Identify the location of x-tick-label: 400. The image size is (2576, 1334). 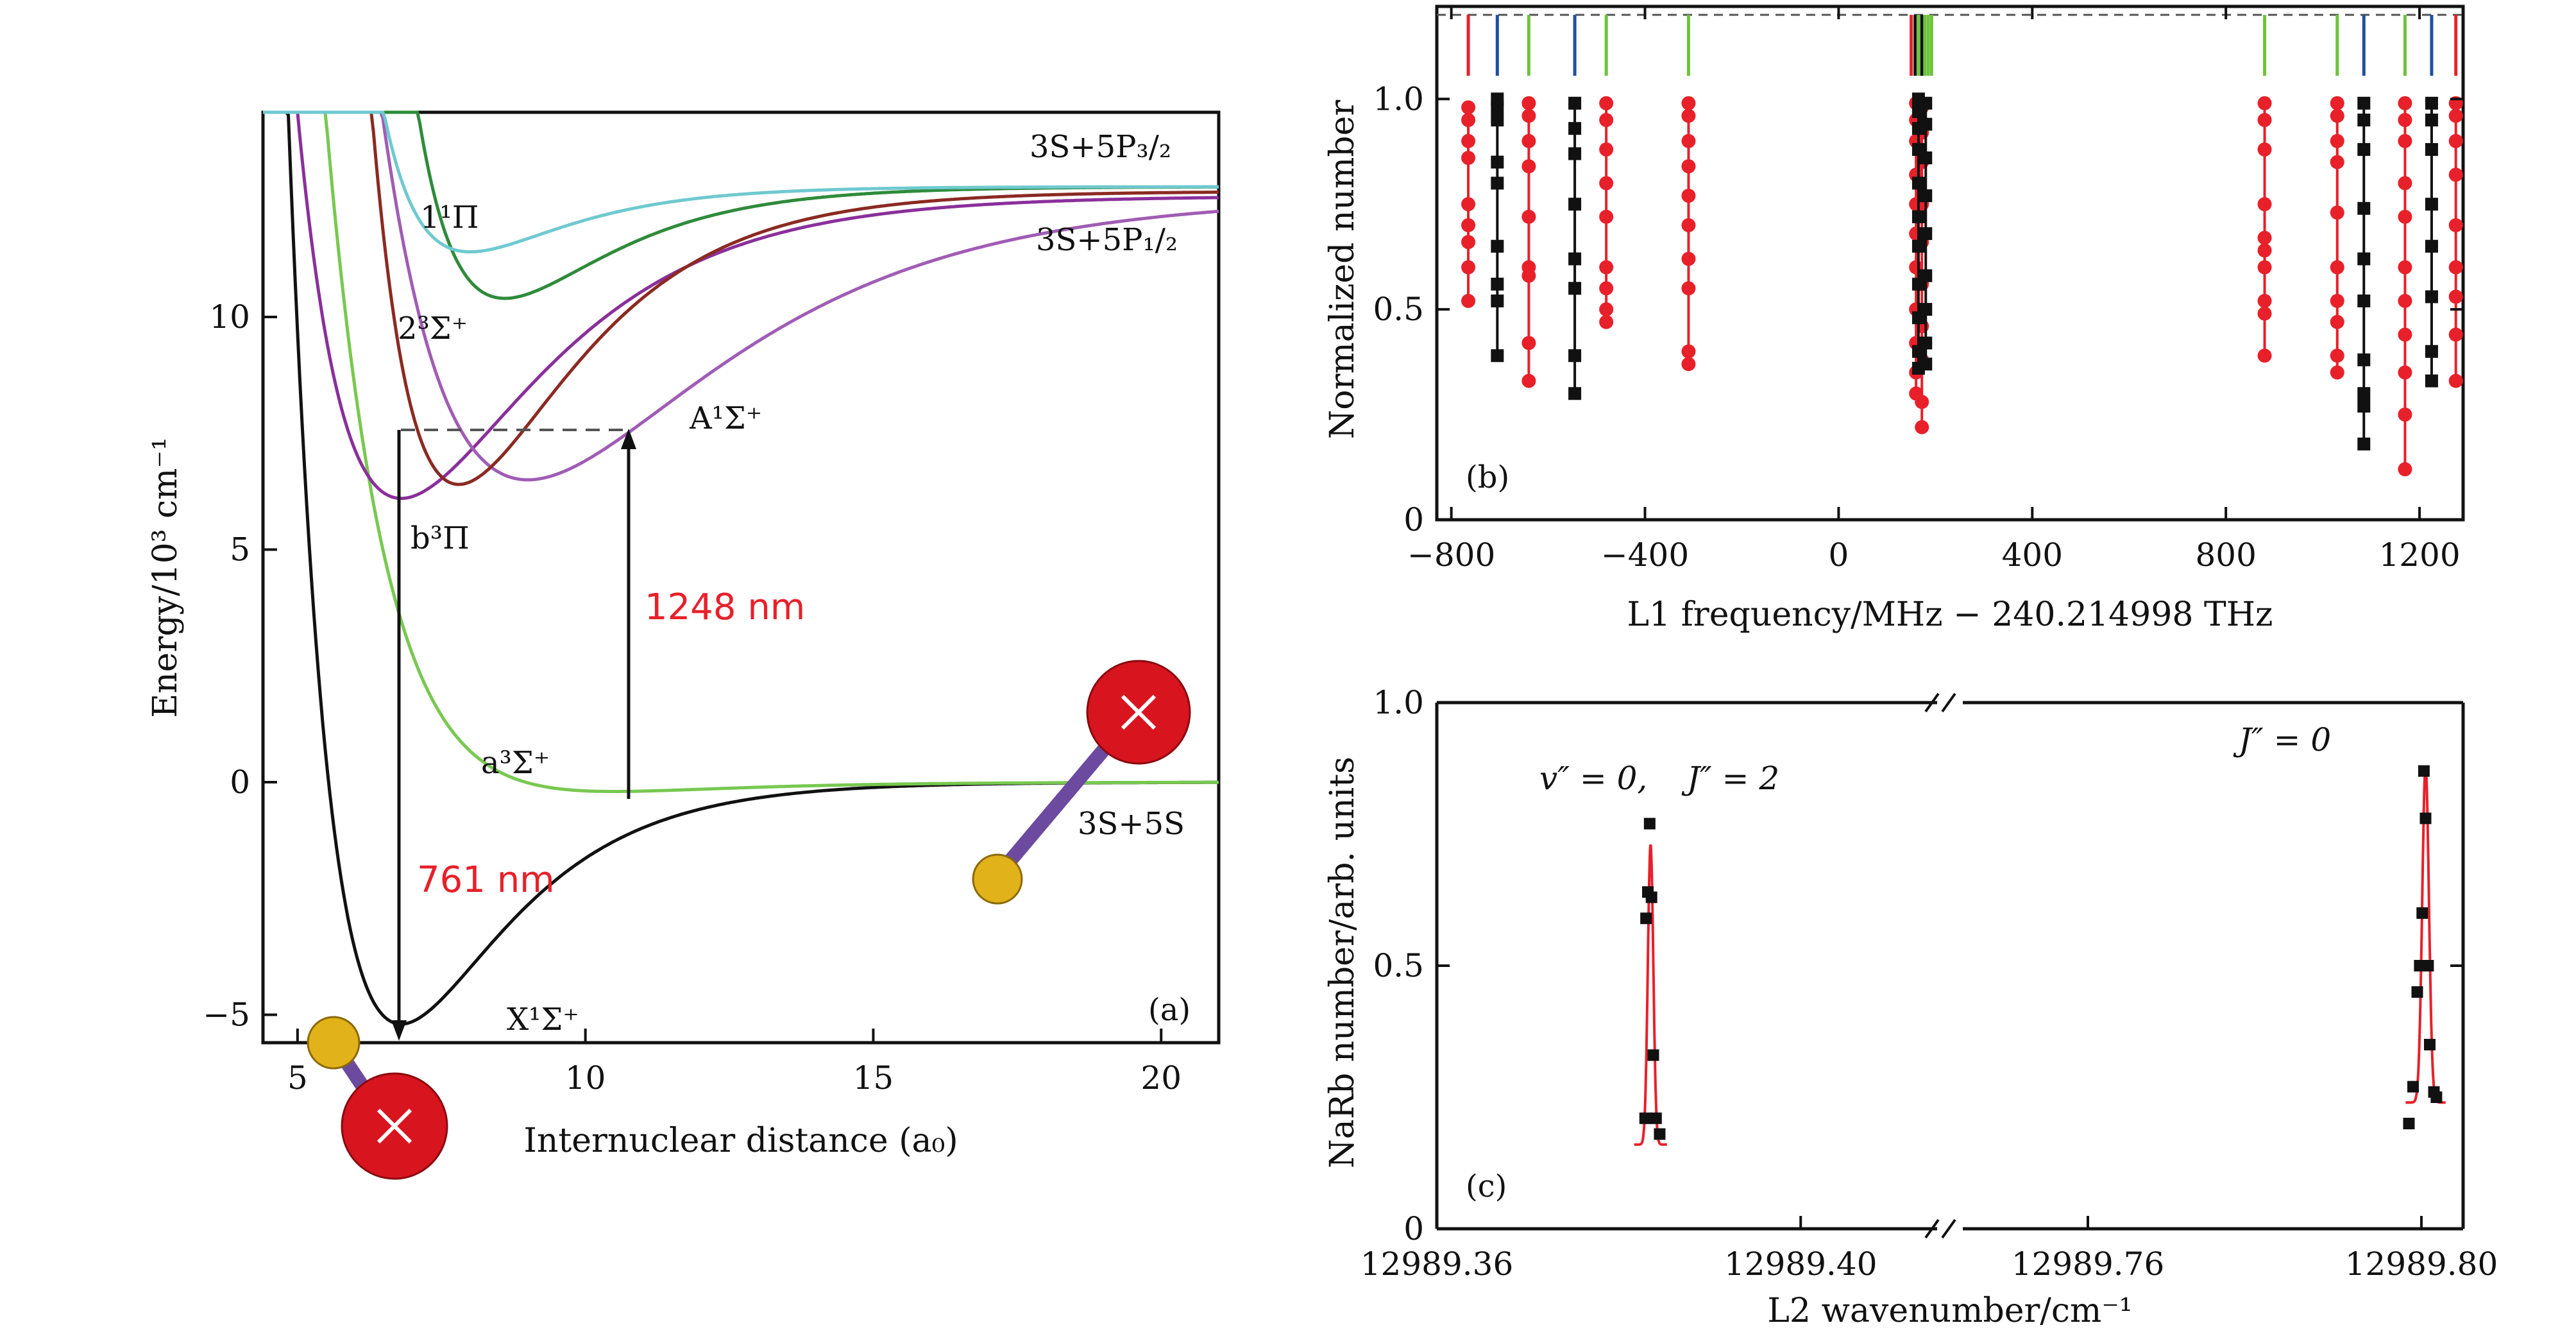
(2032, 555).